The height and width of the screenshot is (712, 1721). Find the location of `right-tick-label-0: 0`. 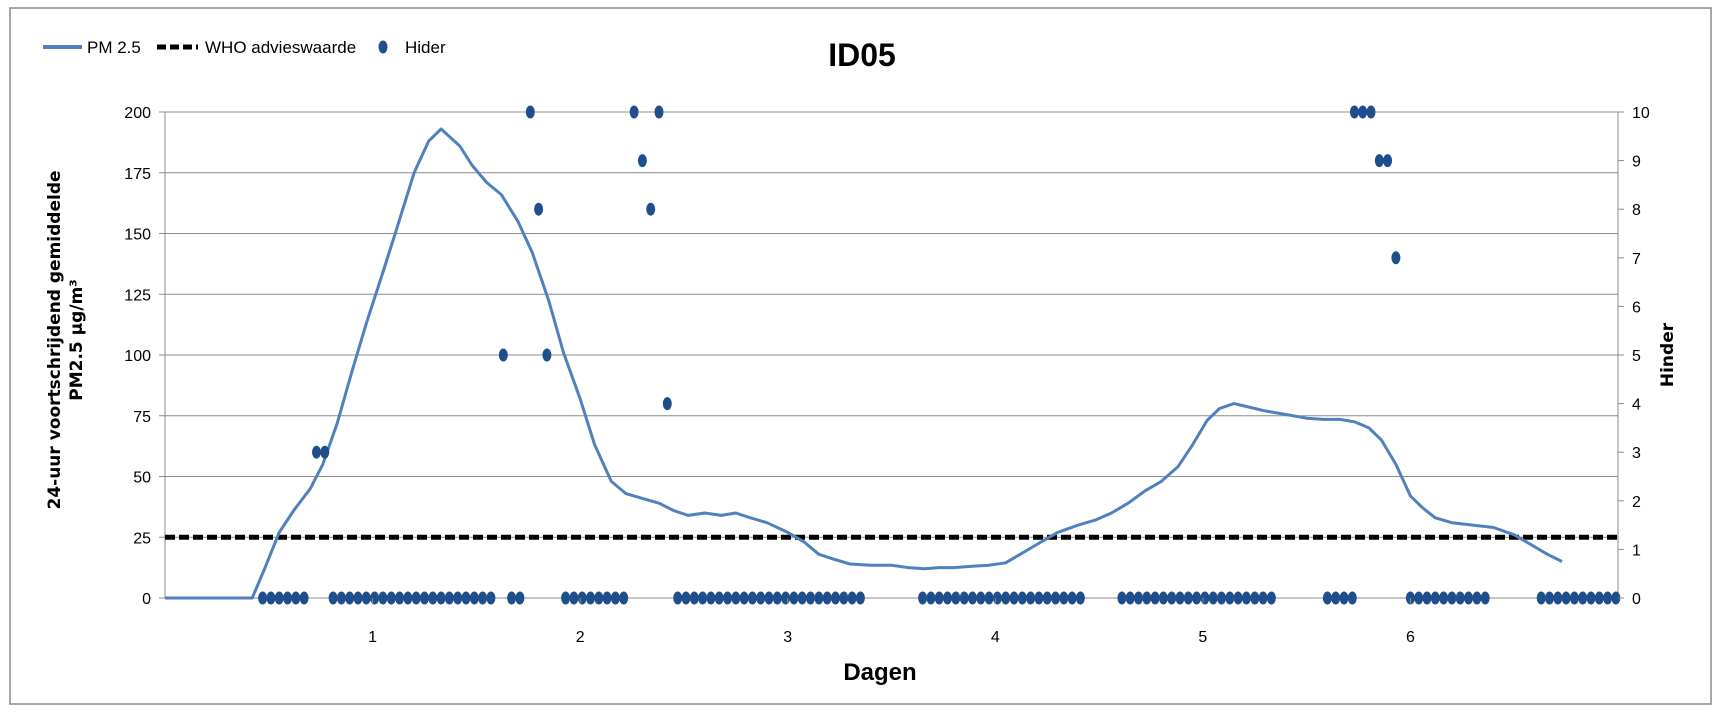

right-tick-label-0: 0 is located at coordinates (1636, 599).